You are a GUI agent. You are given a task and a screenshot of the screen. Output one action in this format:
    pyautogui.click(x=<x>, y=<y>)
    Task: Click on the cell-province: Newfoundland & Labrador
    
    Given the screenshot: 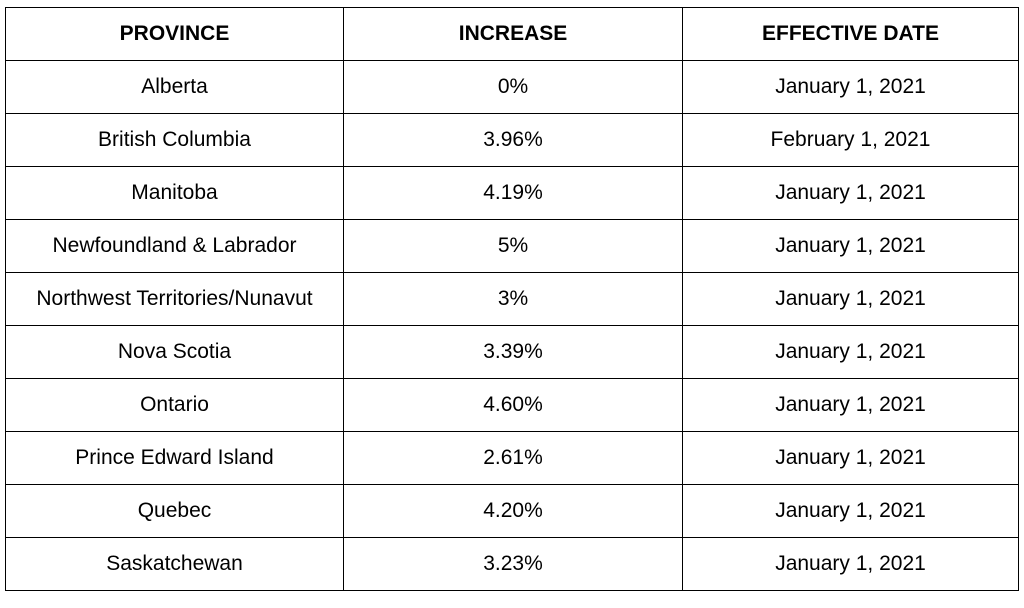 What is the action you would take?
    pyautogui.click(x=174, y=246)
    